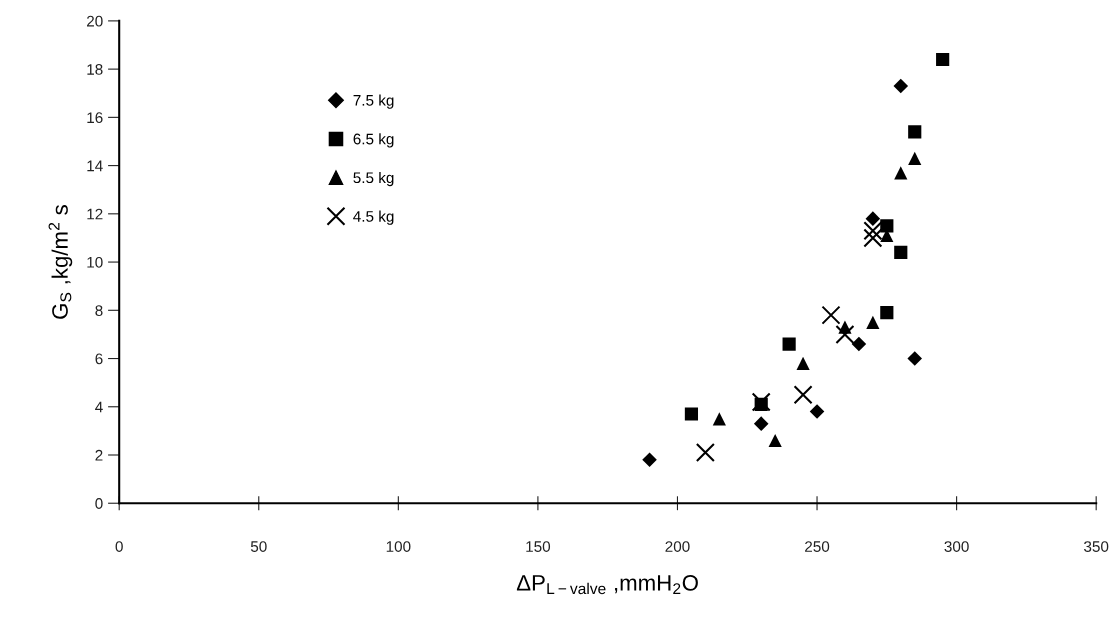 The image size is (1114, 633). I want to click on y-tick-label: 10, so click(95, 262).